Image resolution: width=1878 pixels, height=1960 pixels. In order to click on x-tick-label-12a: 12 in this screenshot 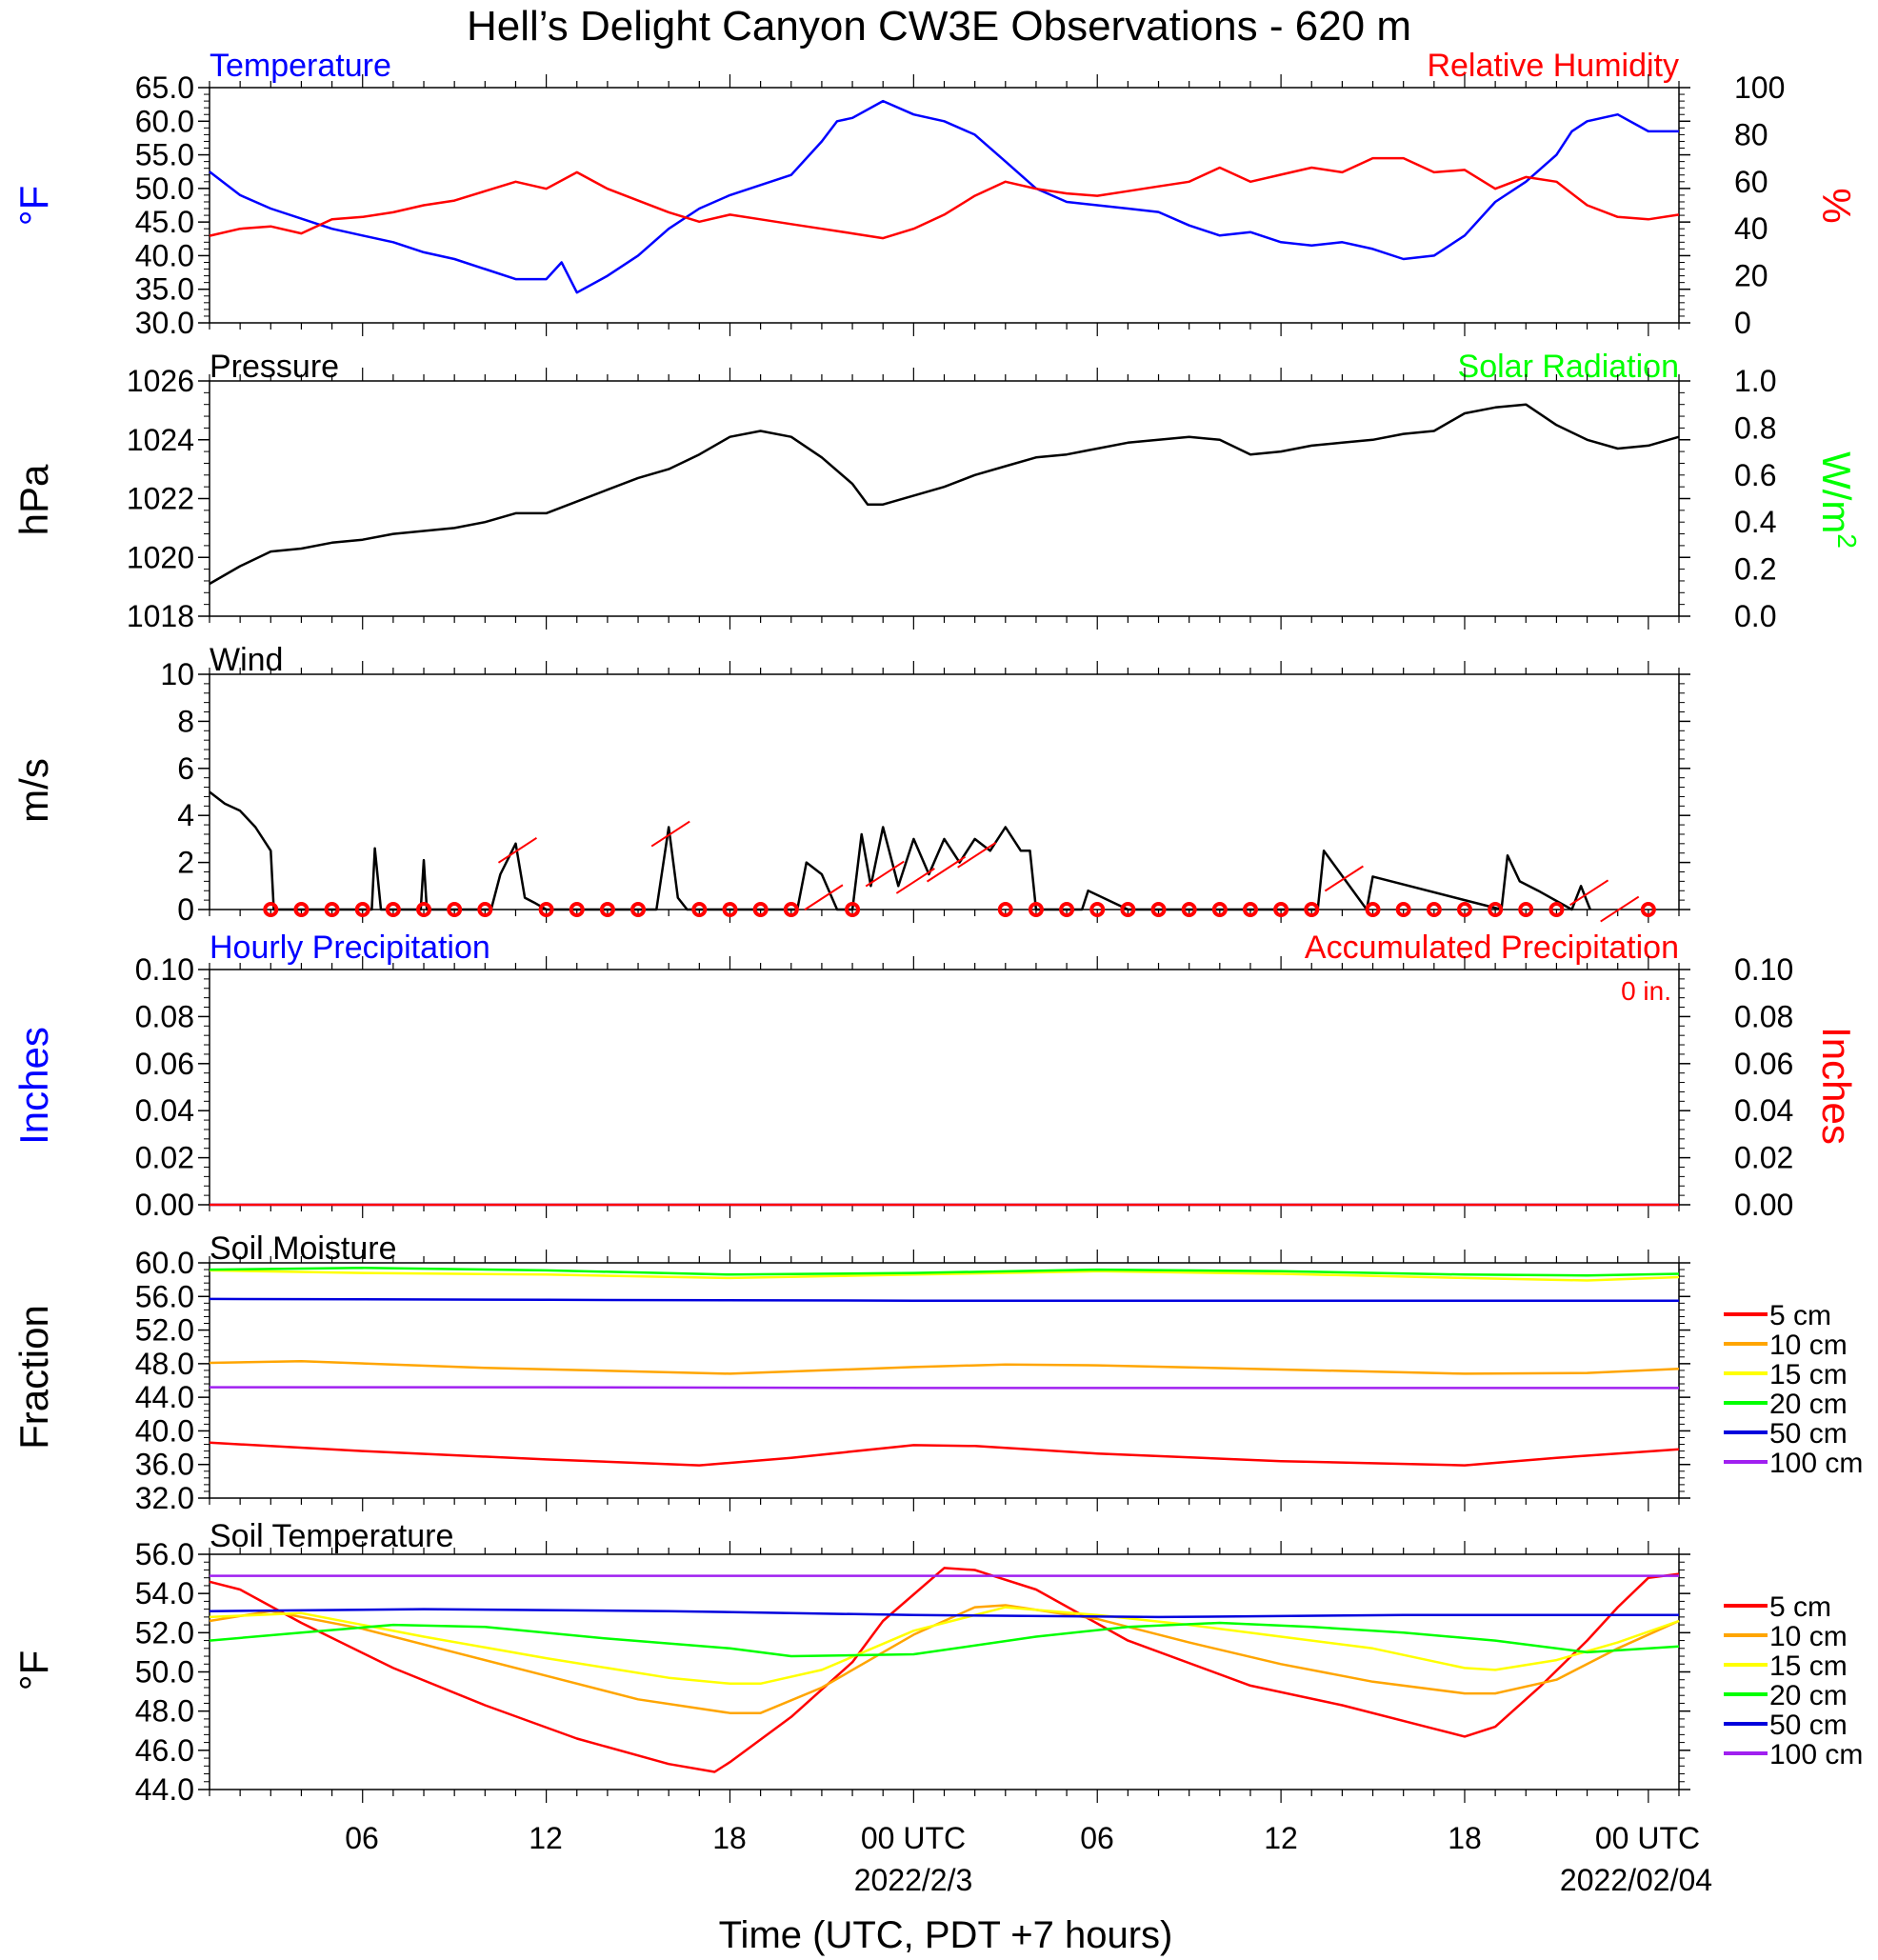, I will do `click(546, 1838)`.